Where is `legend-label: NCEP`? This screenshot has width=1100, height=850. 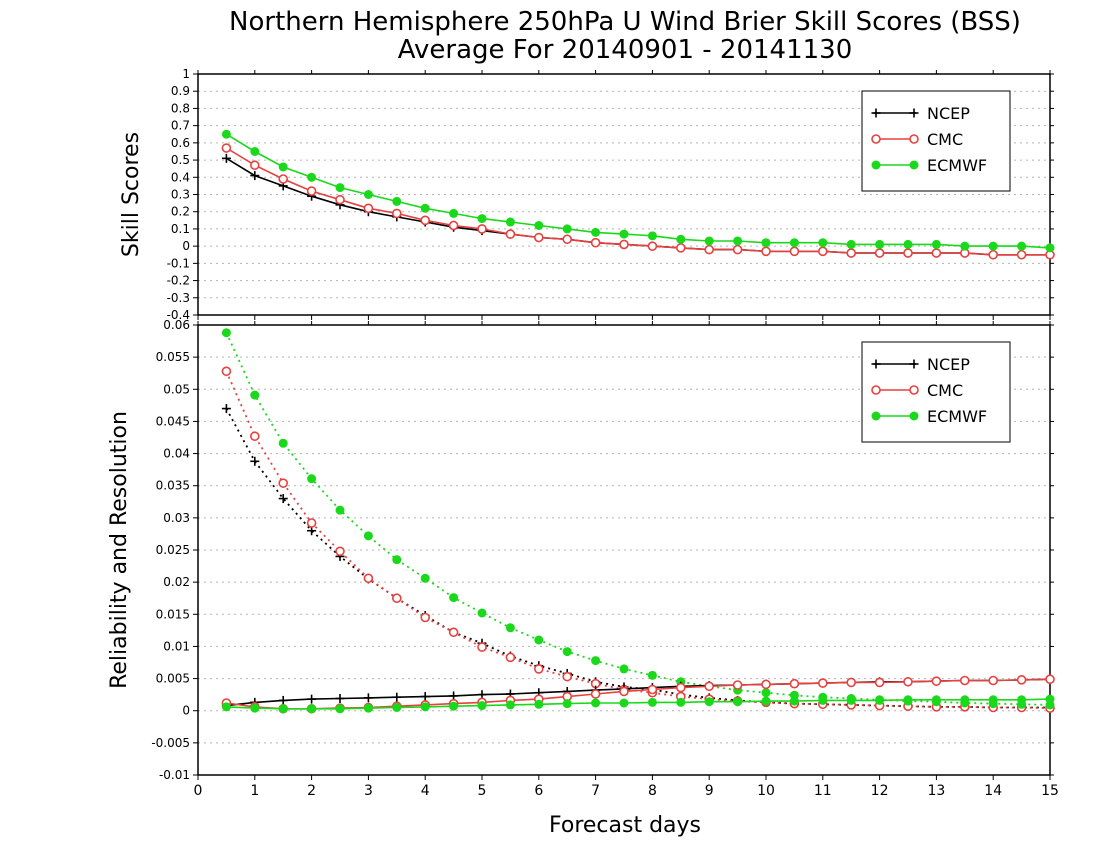
legend-label: NCEP is located at coordinates (948, 113).